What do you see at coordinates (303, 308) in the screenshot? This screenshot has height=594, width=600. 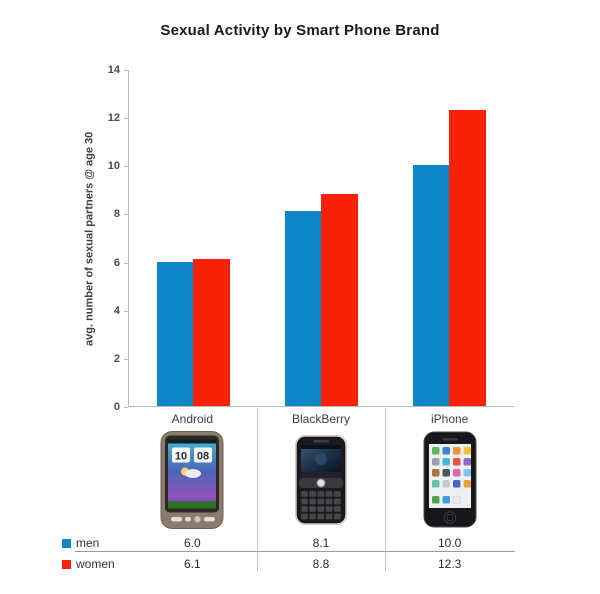 I see `bar-men-blackberry` at bounding box center [303, 308].